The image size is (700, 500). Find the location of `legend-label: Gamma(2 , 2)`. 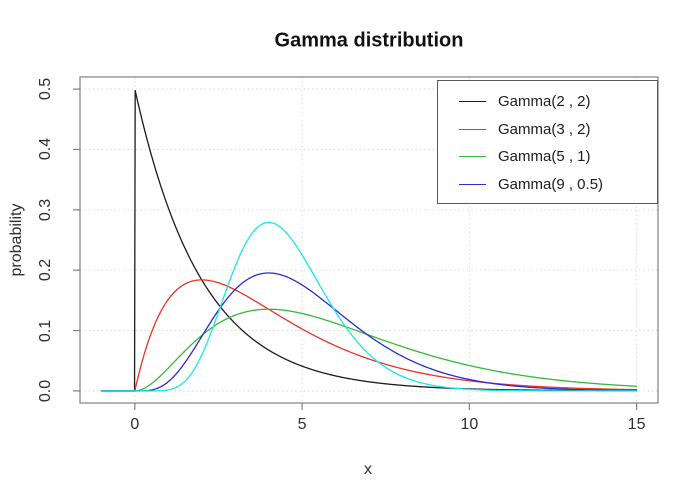

legend-label: Gamma(2 , 2) is located at coordinates (544, 102).